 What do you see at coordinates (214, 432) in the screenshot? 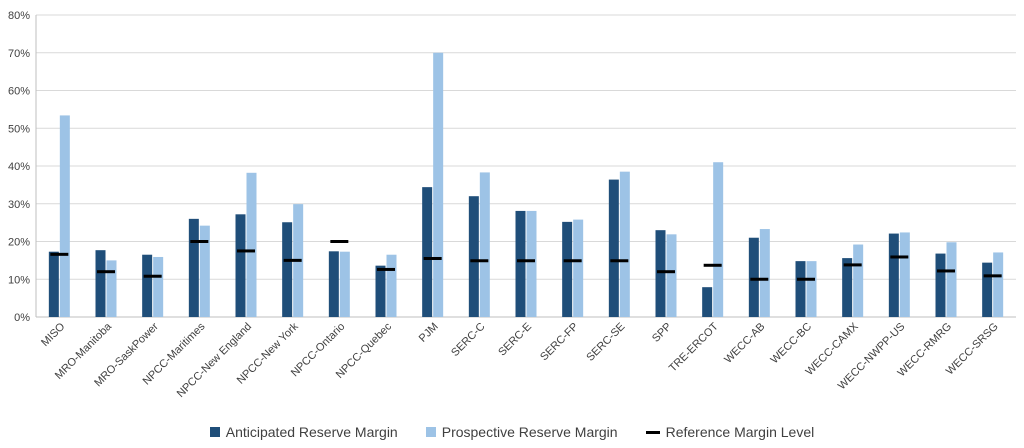
I see `legend-swatch-anticipated` at bounding box center [214, 432].